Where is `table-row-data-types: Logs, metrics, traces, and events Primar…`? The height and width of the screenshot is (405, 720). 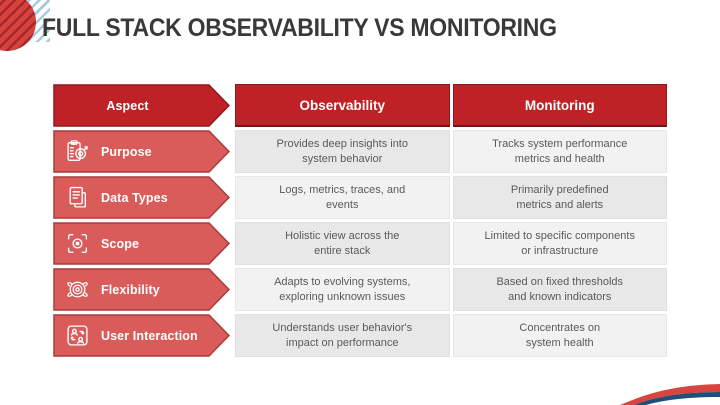 table-row-data-types: Logs, metrics, traces, and events Primar… is located at coordinates (451, 197).